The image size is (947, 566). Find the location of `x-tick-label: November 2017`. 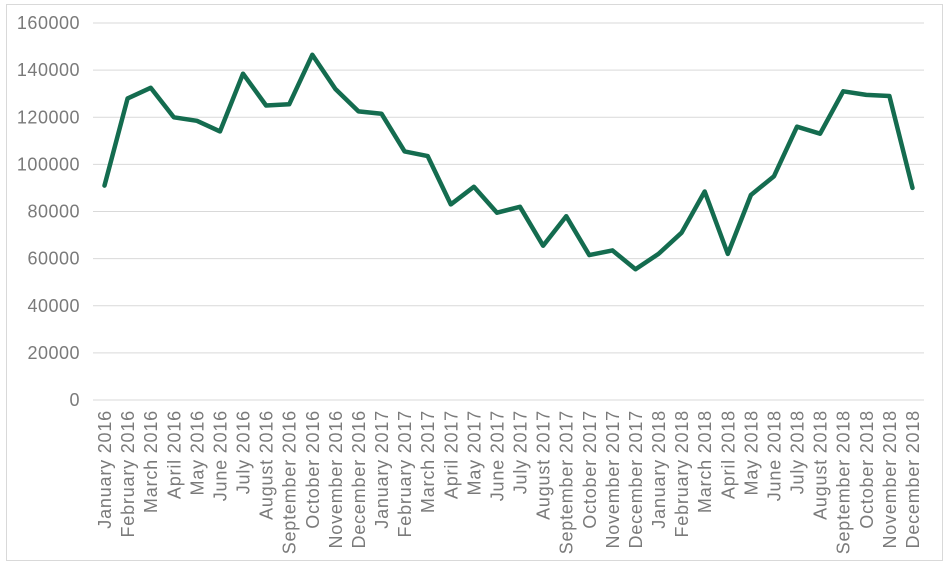

x-tick-label: November 2017 is located at coordinates (613, 479).